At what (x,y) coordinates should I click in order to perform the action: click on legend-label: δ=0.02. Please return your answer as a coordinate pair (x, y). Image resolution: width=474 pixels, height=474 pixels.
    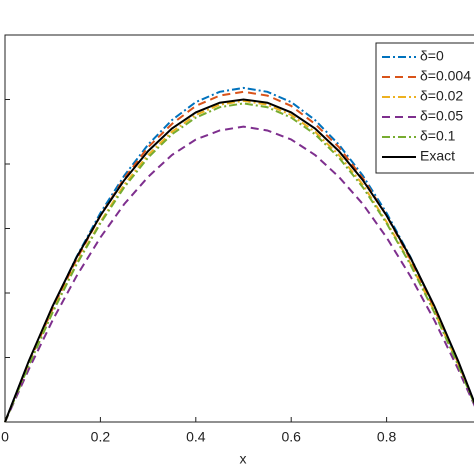
    Looking at the image, I should click on (441, 96).